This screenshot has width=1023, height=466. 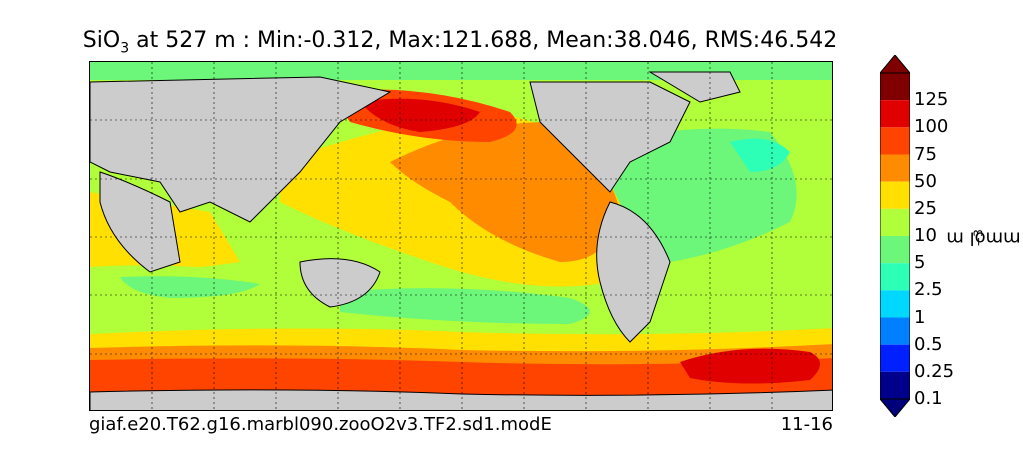 What do you see at coordinates (931, 127) in the screenshot?
I see `colorbar-tick-label: 100` at bounding box center [931, 127].